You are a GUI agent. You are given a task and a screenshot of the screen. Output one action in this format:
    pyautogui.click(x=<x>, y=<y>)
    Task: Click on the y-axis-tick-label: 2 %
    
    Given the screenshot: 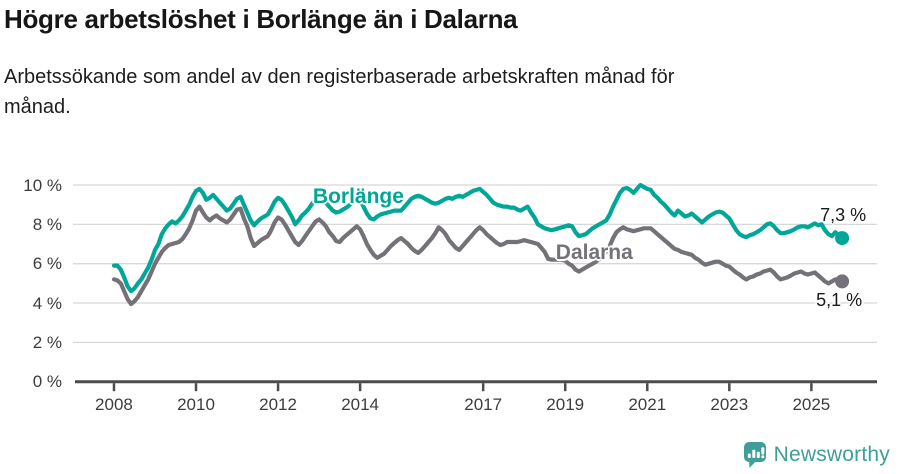 What is the action you would take?
    pyautogui.click(x=47, y=342)
    